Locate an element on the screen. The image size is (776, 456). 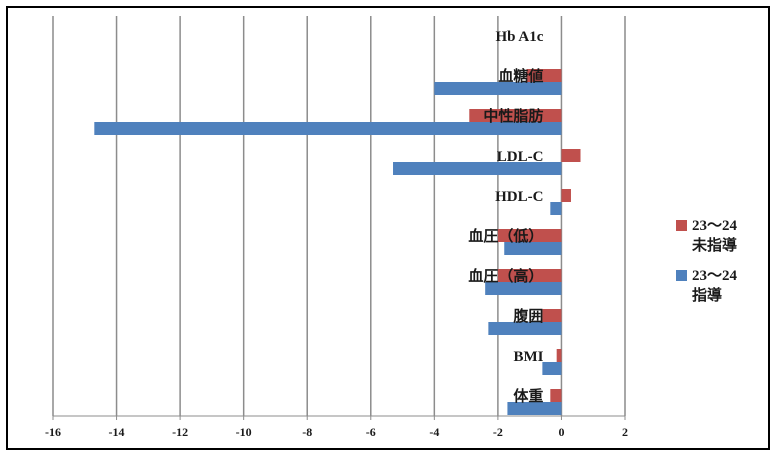
x-tick-label: -14 is located at coordinates (117, 432).